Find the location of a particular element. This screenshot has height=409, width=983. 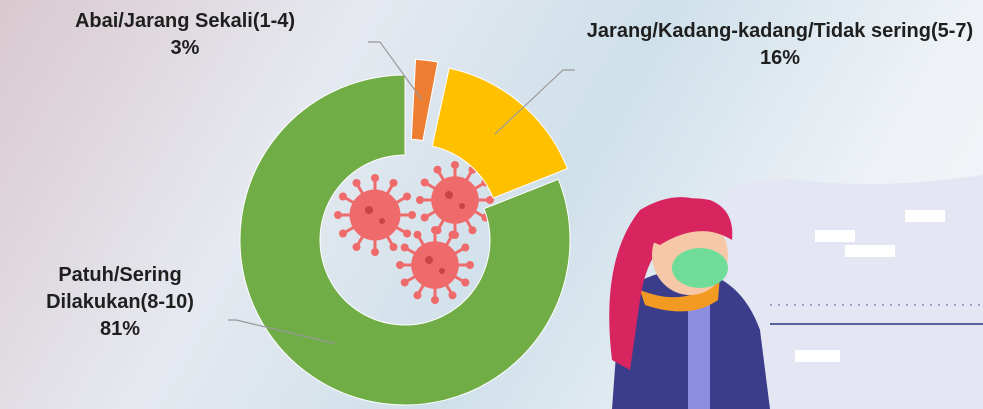

category-label: Abai/Jarang Sekali(1-4) is located at coordinates (185, 21).